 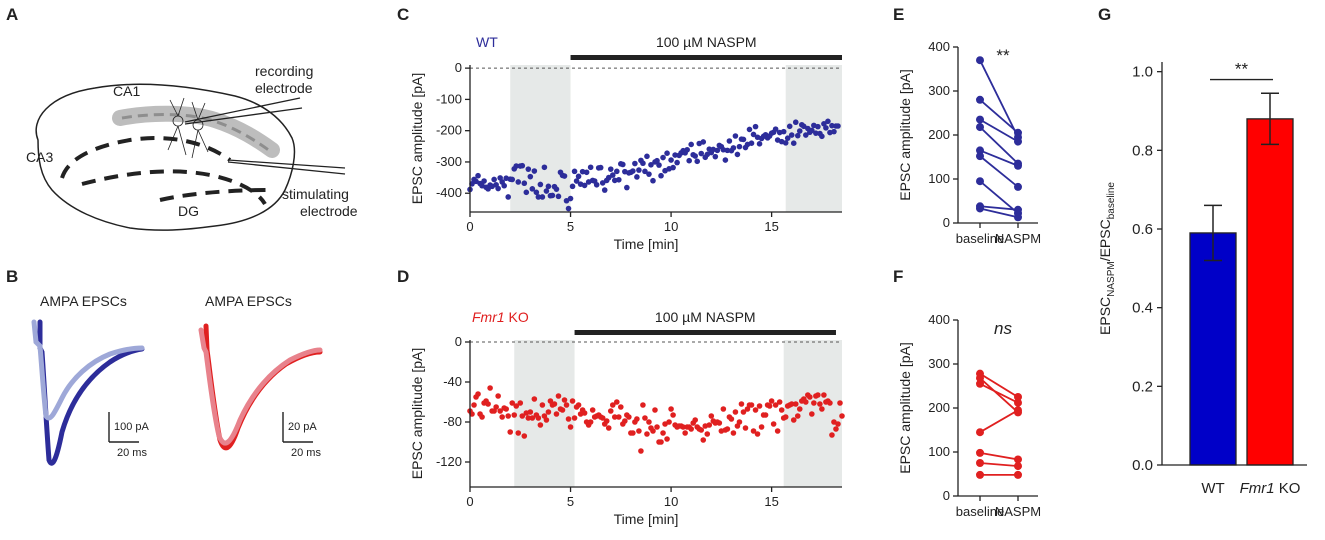 I want to click on recording-electrode-icon, so click(x=242, y=110).